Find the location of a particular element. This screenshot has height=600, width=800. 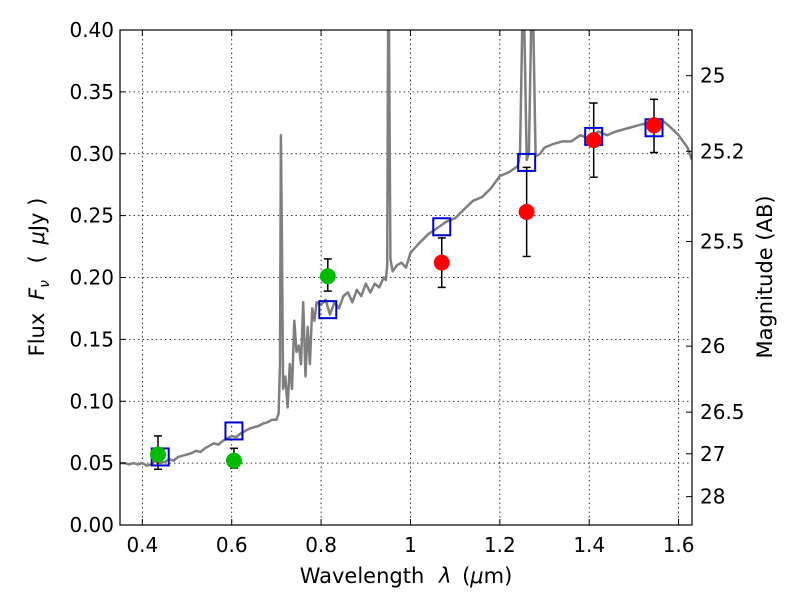

y2-tick-label: 28 is located at coordinates (712, 497).